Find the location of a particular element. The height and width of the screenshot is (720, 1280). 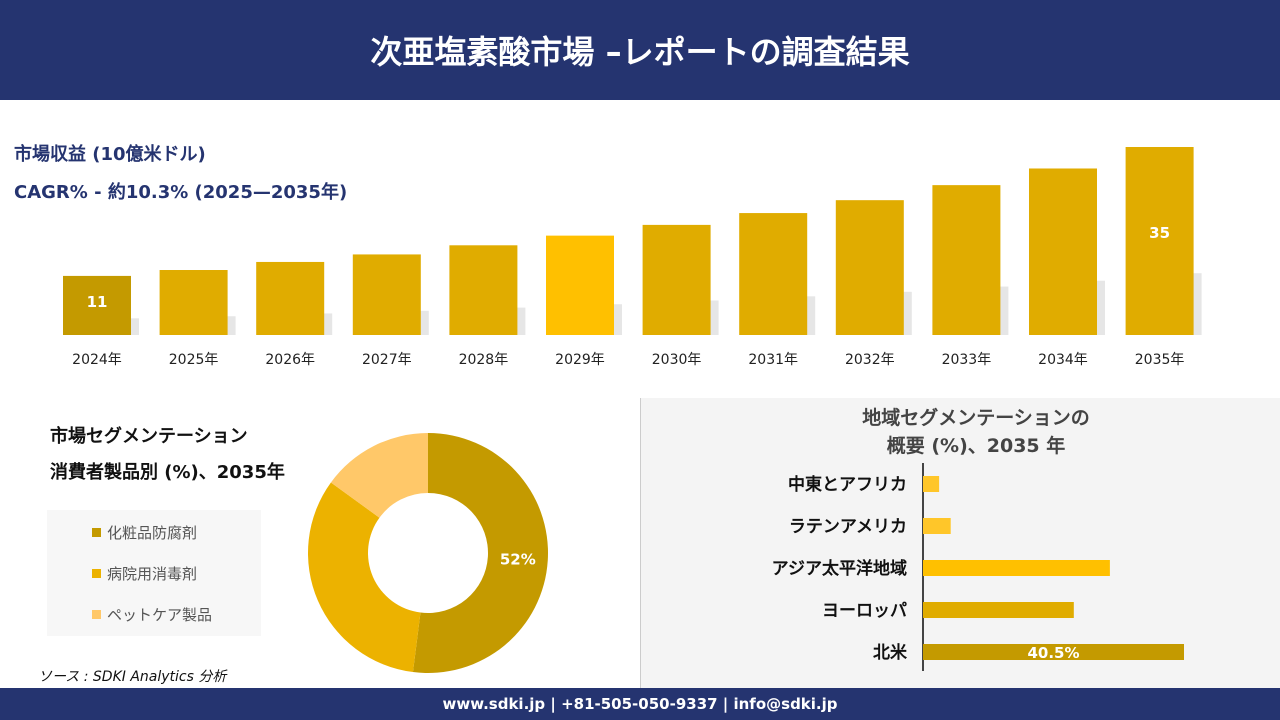

x-tick-label: 2026年 is located at coordinates (290, 360).